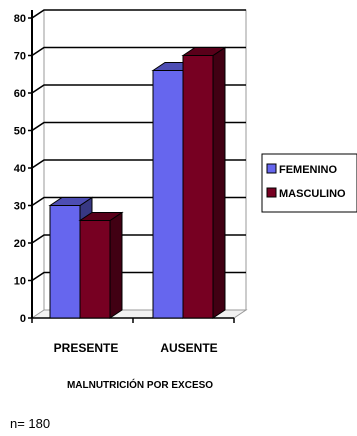 The width and height of the screenshot is (357, 436). I want to click on bar-masculino-presente, so click(101, 265).